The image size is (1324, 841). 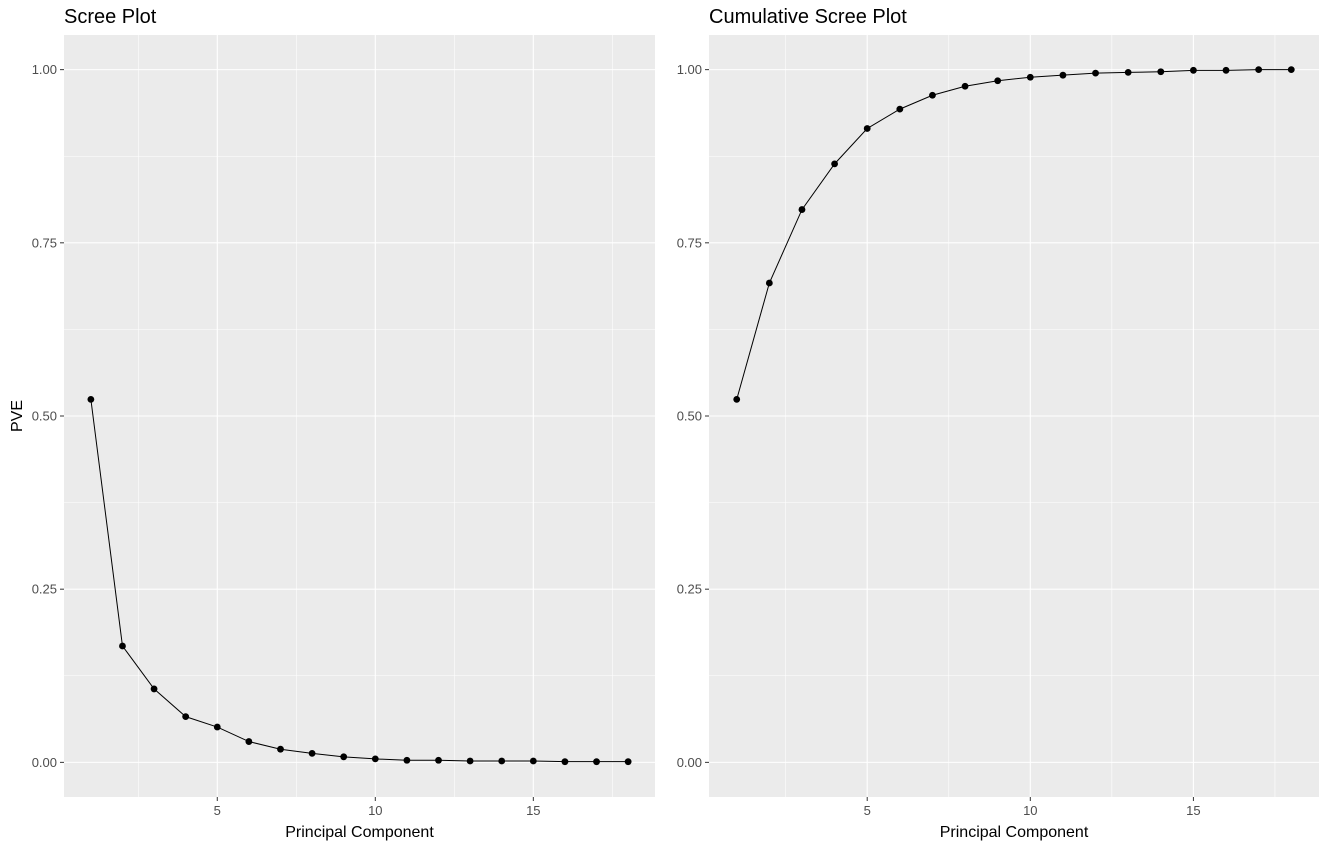 What do you see at coordinates (808, 17) in the screenshot?
I see `chart-title: Cumulative Scree Plot` at bounding box center [808, 17].